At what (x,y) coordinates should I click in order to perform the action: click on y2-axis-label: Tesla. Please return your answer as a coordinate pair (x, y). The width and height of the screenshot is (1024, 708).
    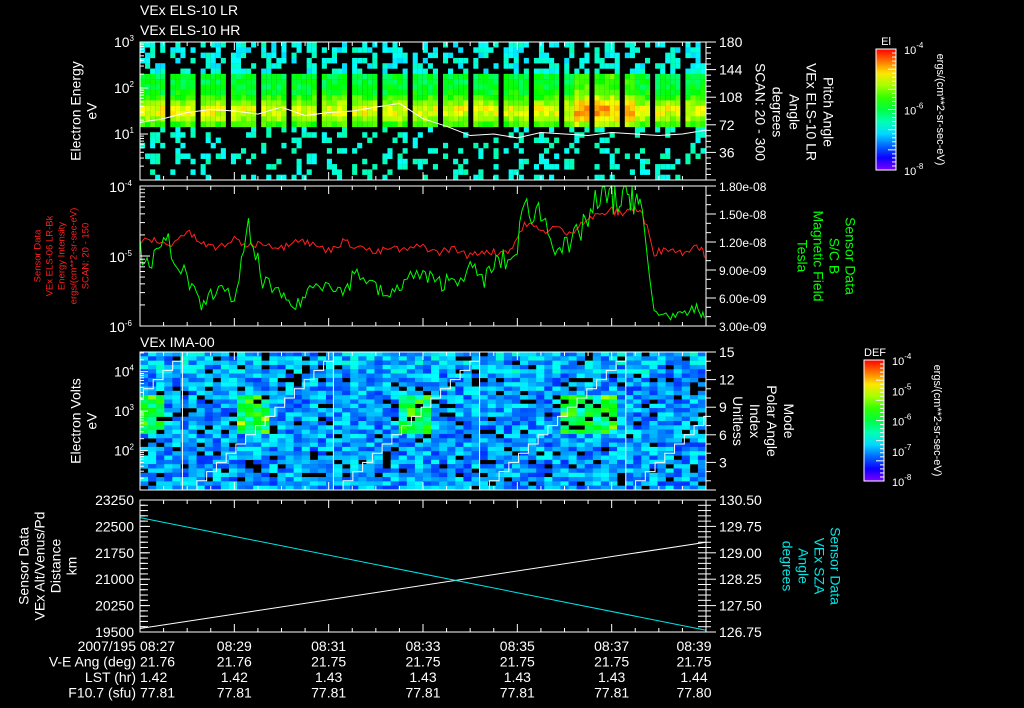
    Looking at the image, I should click on (802, 256).